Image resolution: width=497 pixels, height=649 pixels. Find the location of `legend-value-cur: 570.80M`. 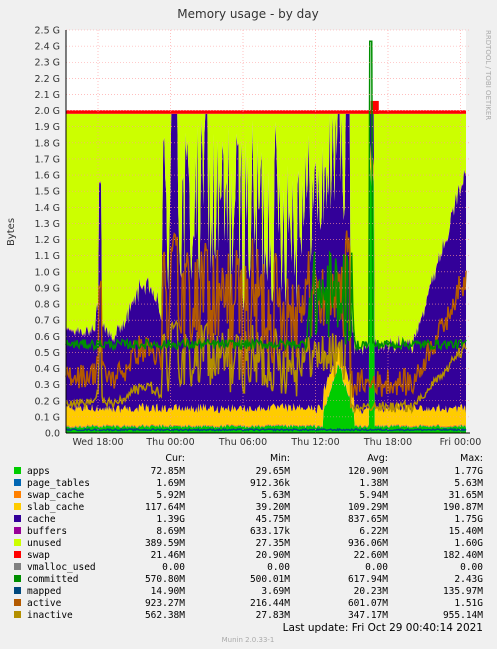

legend-value-cur: 570.80M is located at coordinates (165, 579).